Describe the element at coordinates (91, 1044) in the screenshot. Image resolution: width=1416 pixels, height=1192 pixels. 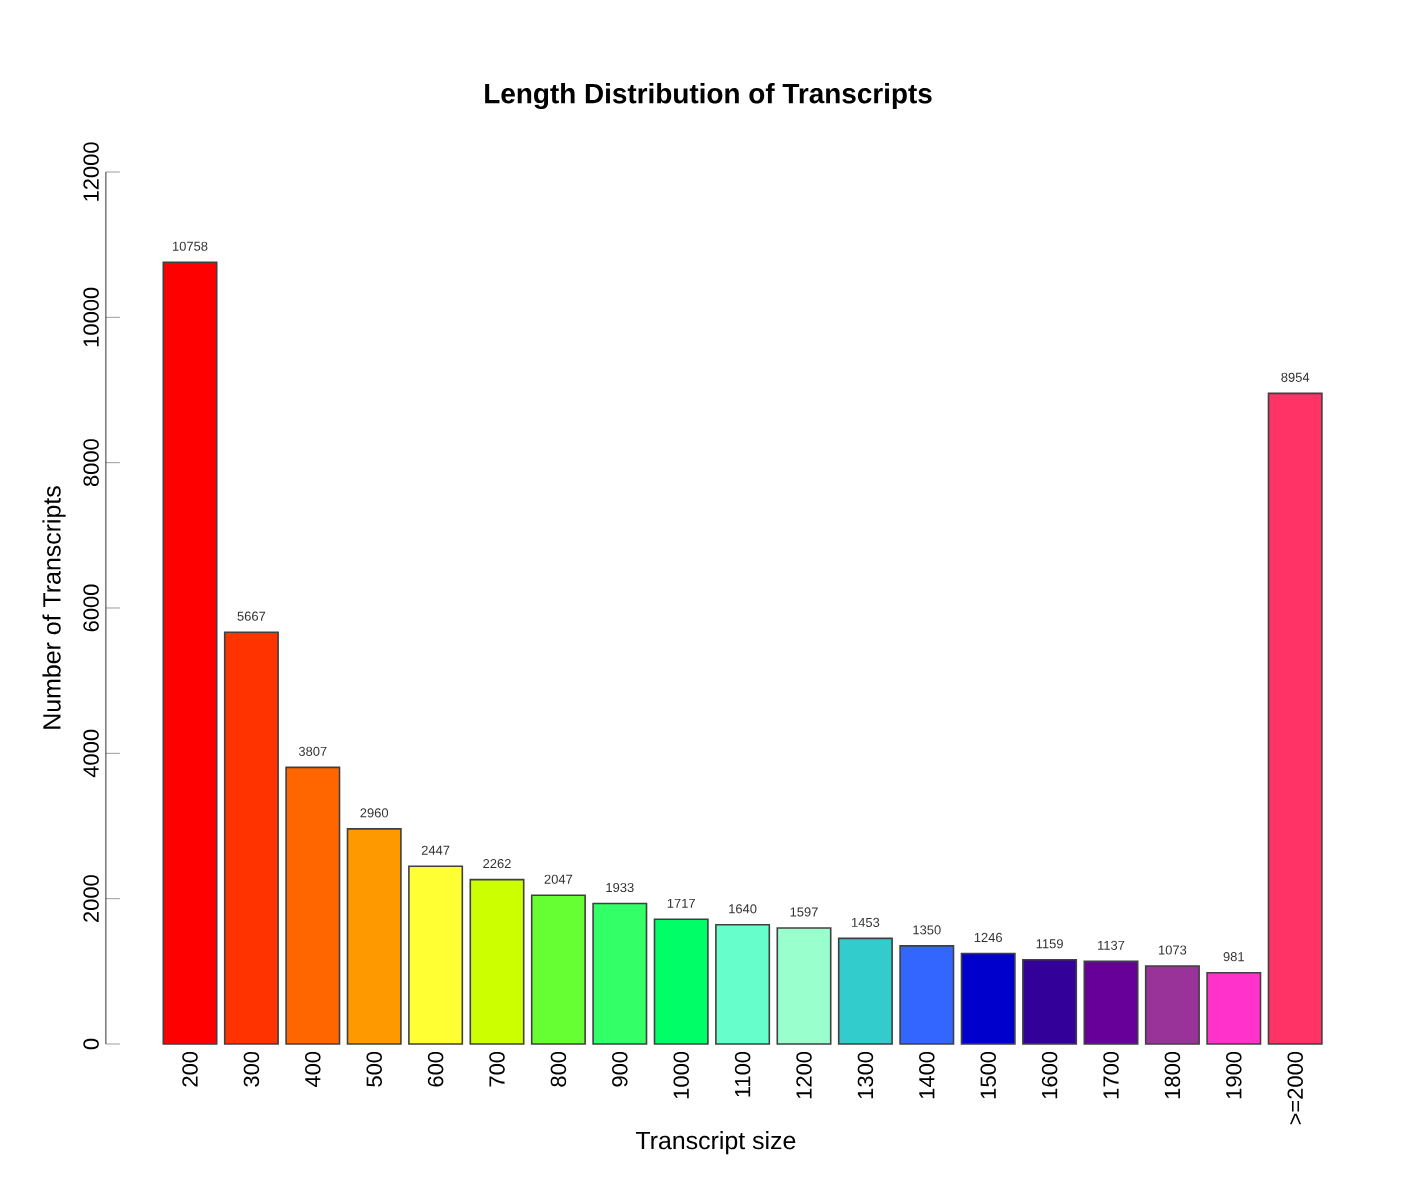
I see `y-tick-label: 0` at that location.